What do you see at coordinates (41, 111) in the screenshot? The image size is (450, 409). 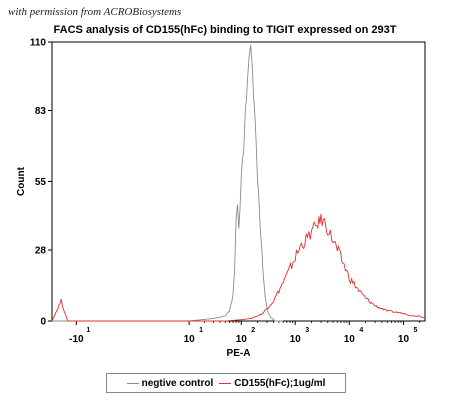 I see `y-tick-label: 83` at bounding box center [41, 111].